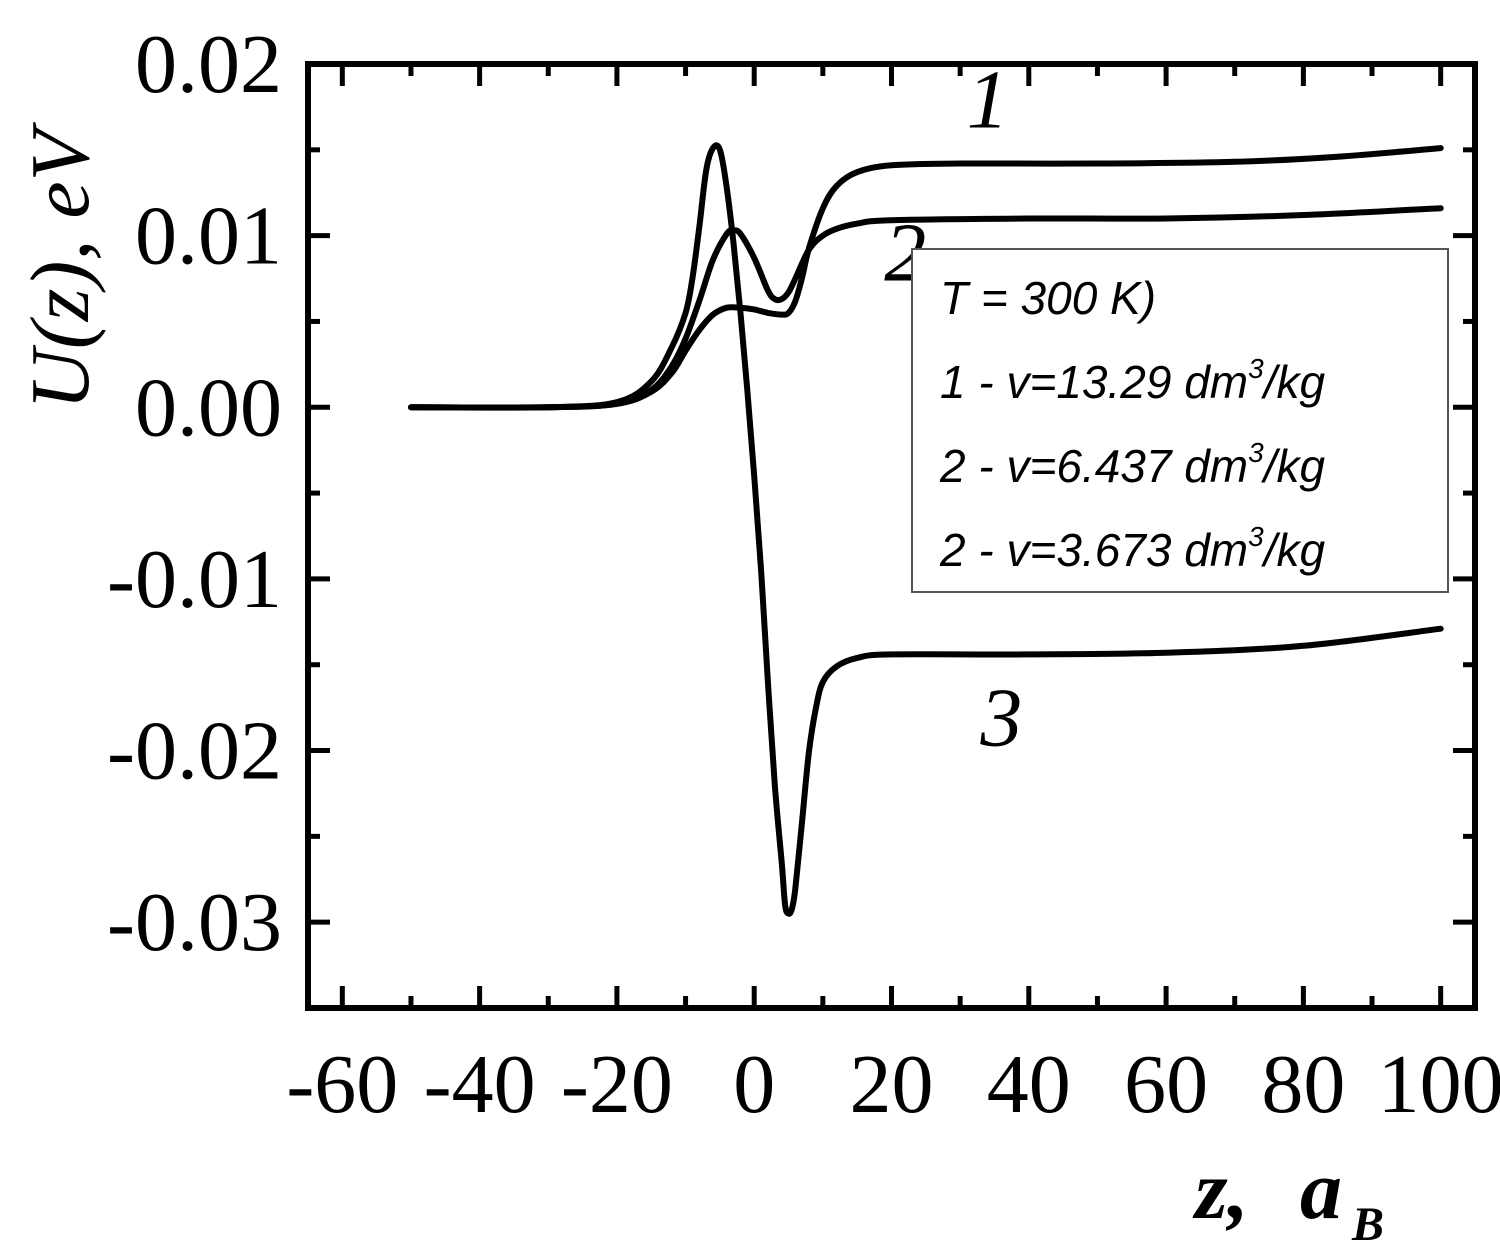 This screenshot has width=1500, height=1246. Describe the element at coordinates (1220, 1190) in the screenshot. I see `x-axis-label-text: z,` at that location.